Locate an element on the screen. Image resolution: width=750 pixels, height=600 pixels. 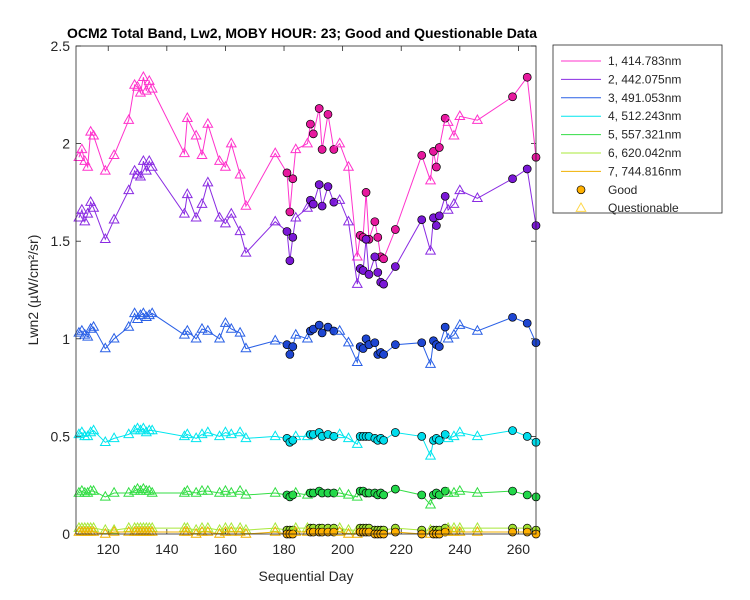
legend-entry: 7, 744.816nm is located at coordinates (621, 171).